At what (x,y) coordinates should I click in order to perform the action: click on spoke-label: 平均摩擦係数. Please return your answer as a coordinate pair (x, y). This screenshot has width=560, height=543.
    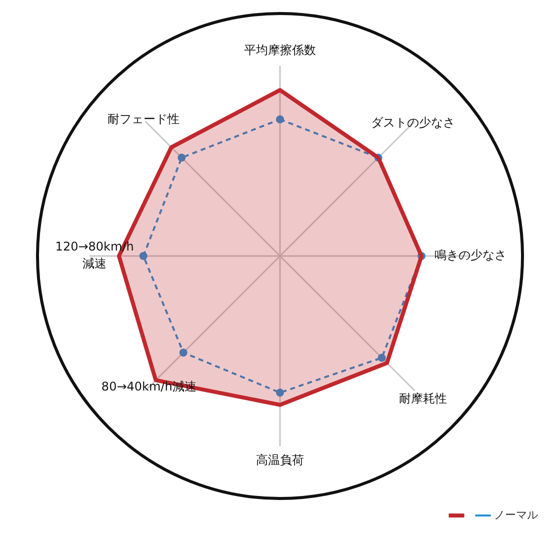
    Looking at the image, I should click on (280, 50).